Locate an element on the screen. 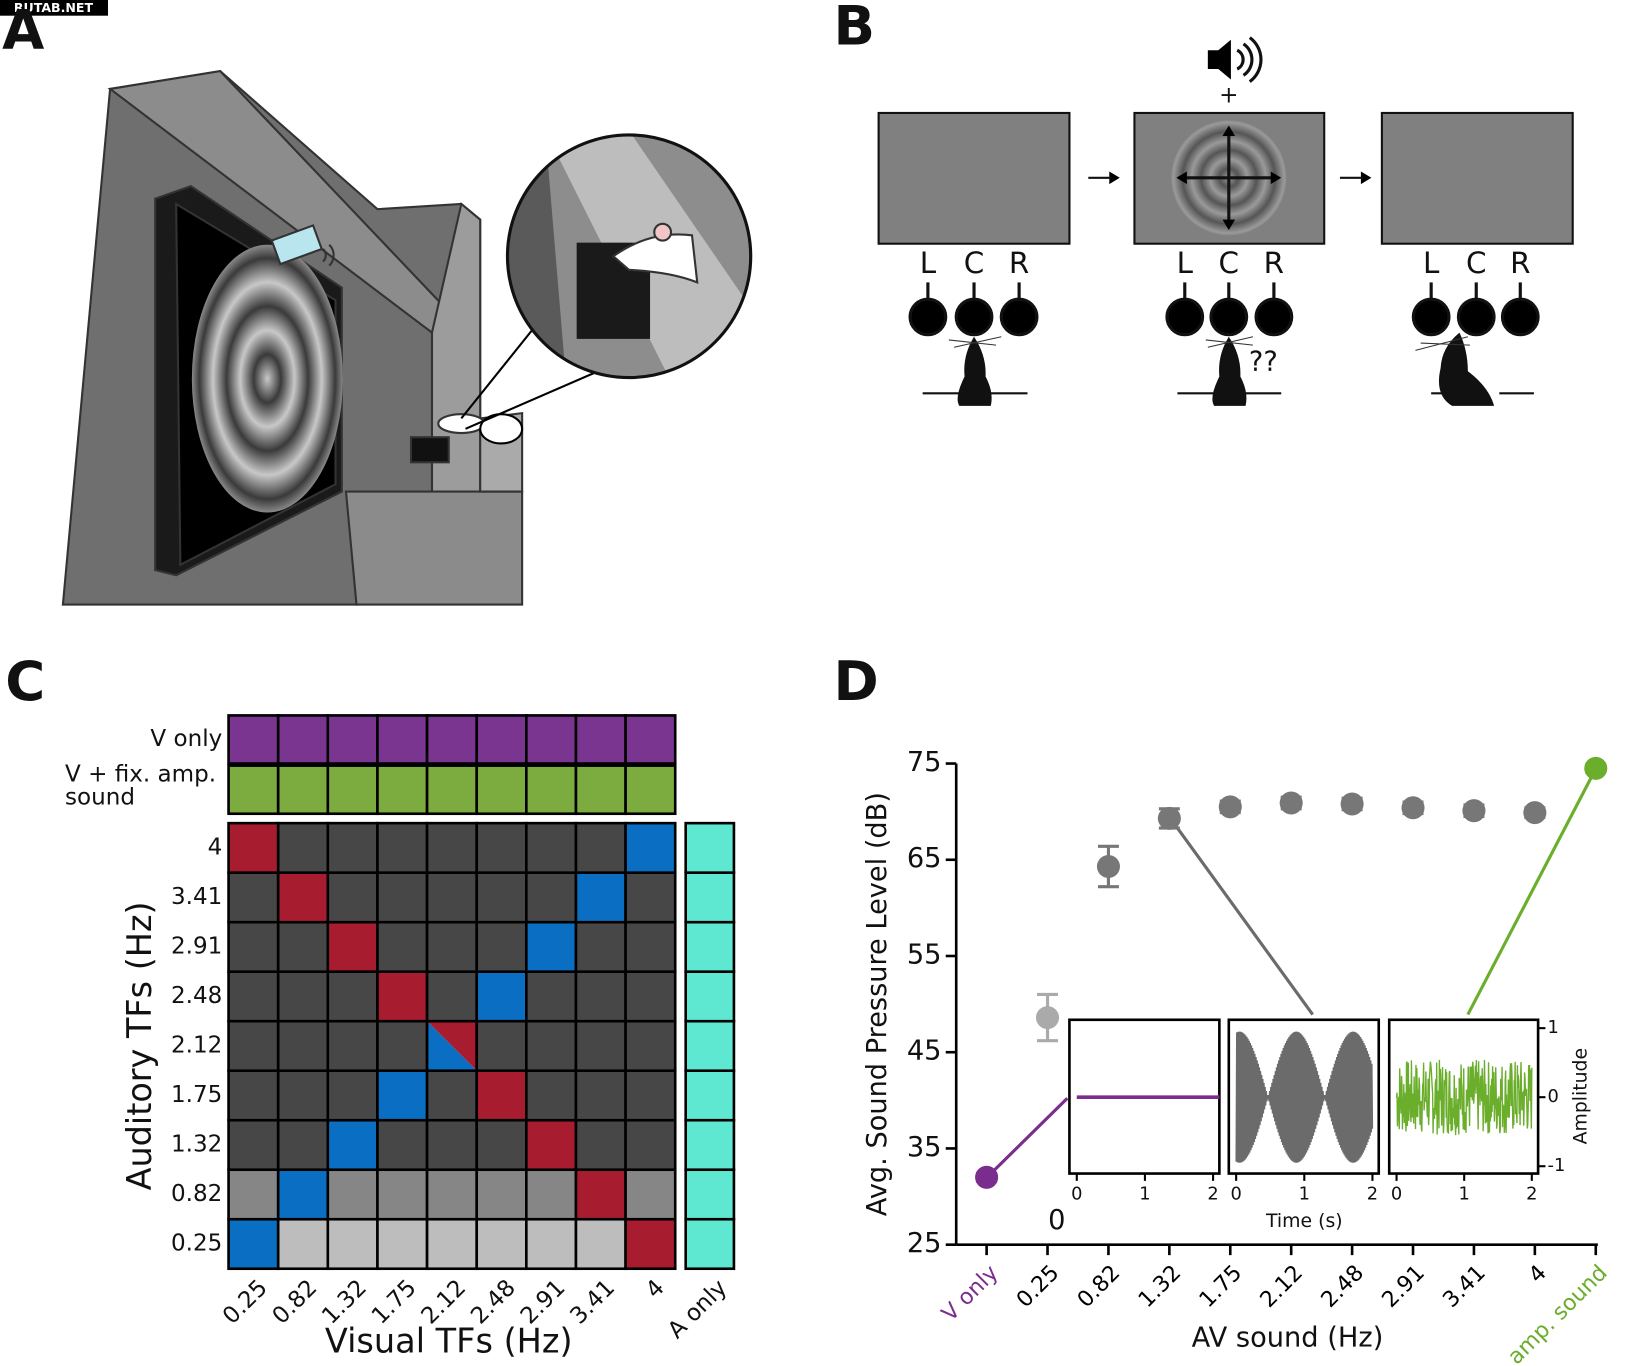 The width and height of the screenshot is (1644, 1366). x-tick-label: 2.91 is located at coordinates (1404, 1287).